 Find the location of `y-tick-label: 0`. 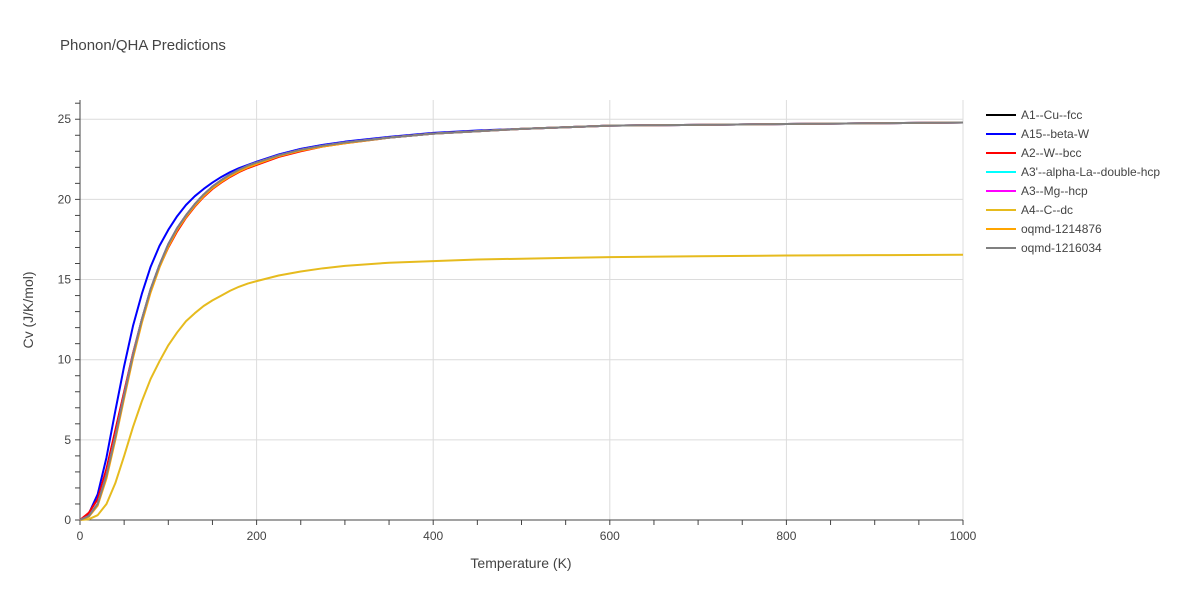

y-tick-label: 0 is located at coordinates (67, 520).